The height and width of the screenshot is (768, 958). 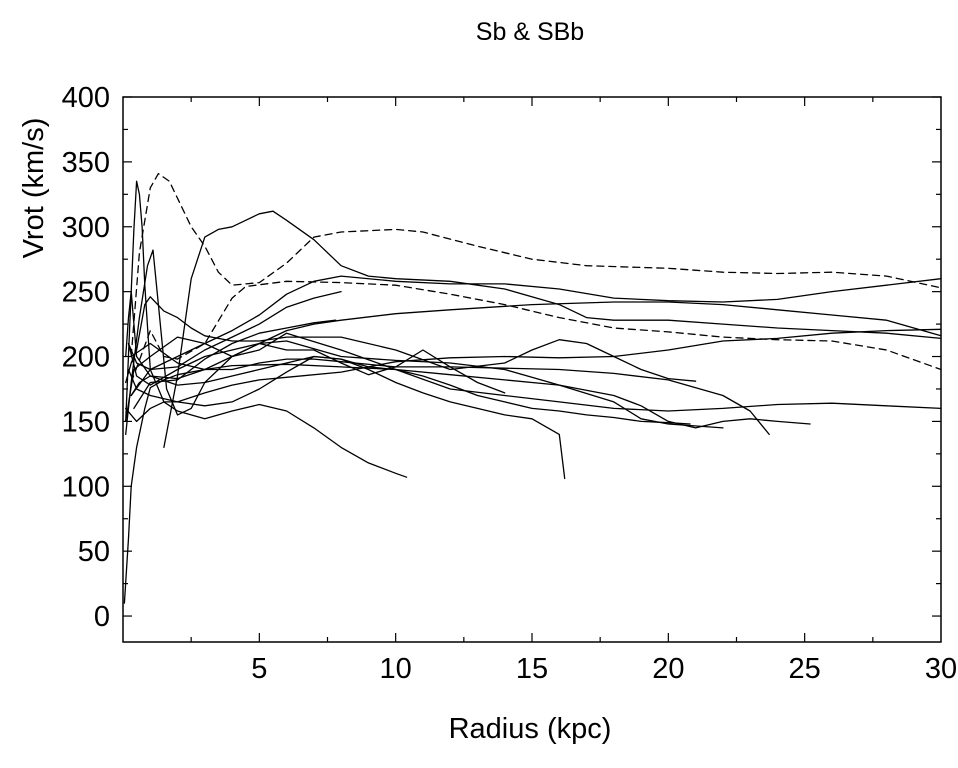 I want to click on x-tick-label: 15, so click(x=532, y=669).